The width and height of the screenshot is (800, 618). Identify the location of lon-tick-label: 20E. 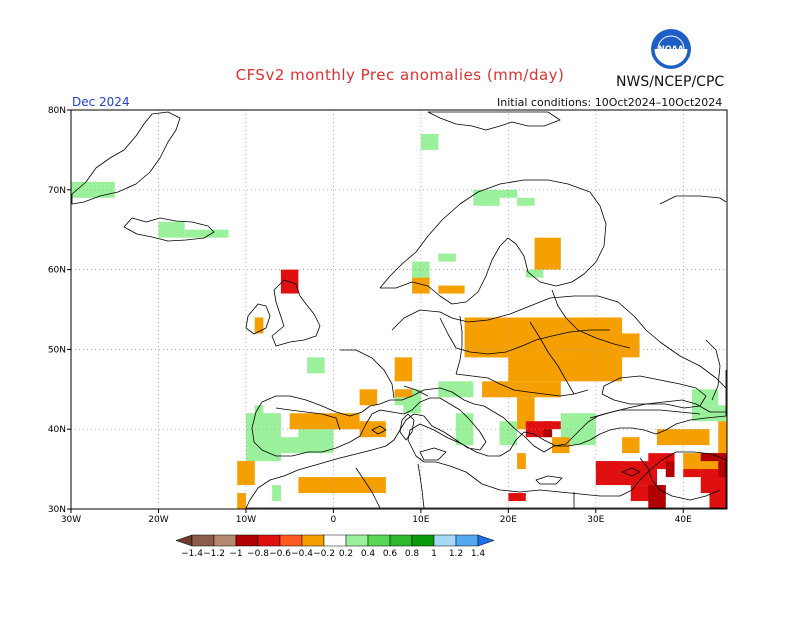
(508, 520).